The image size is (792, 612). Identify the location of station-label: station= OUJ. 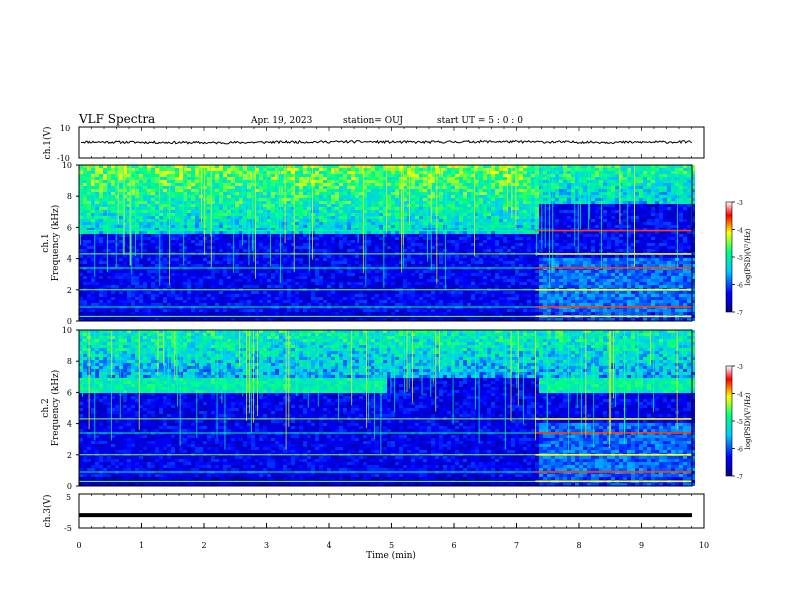
(373, 121).